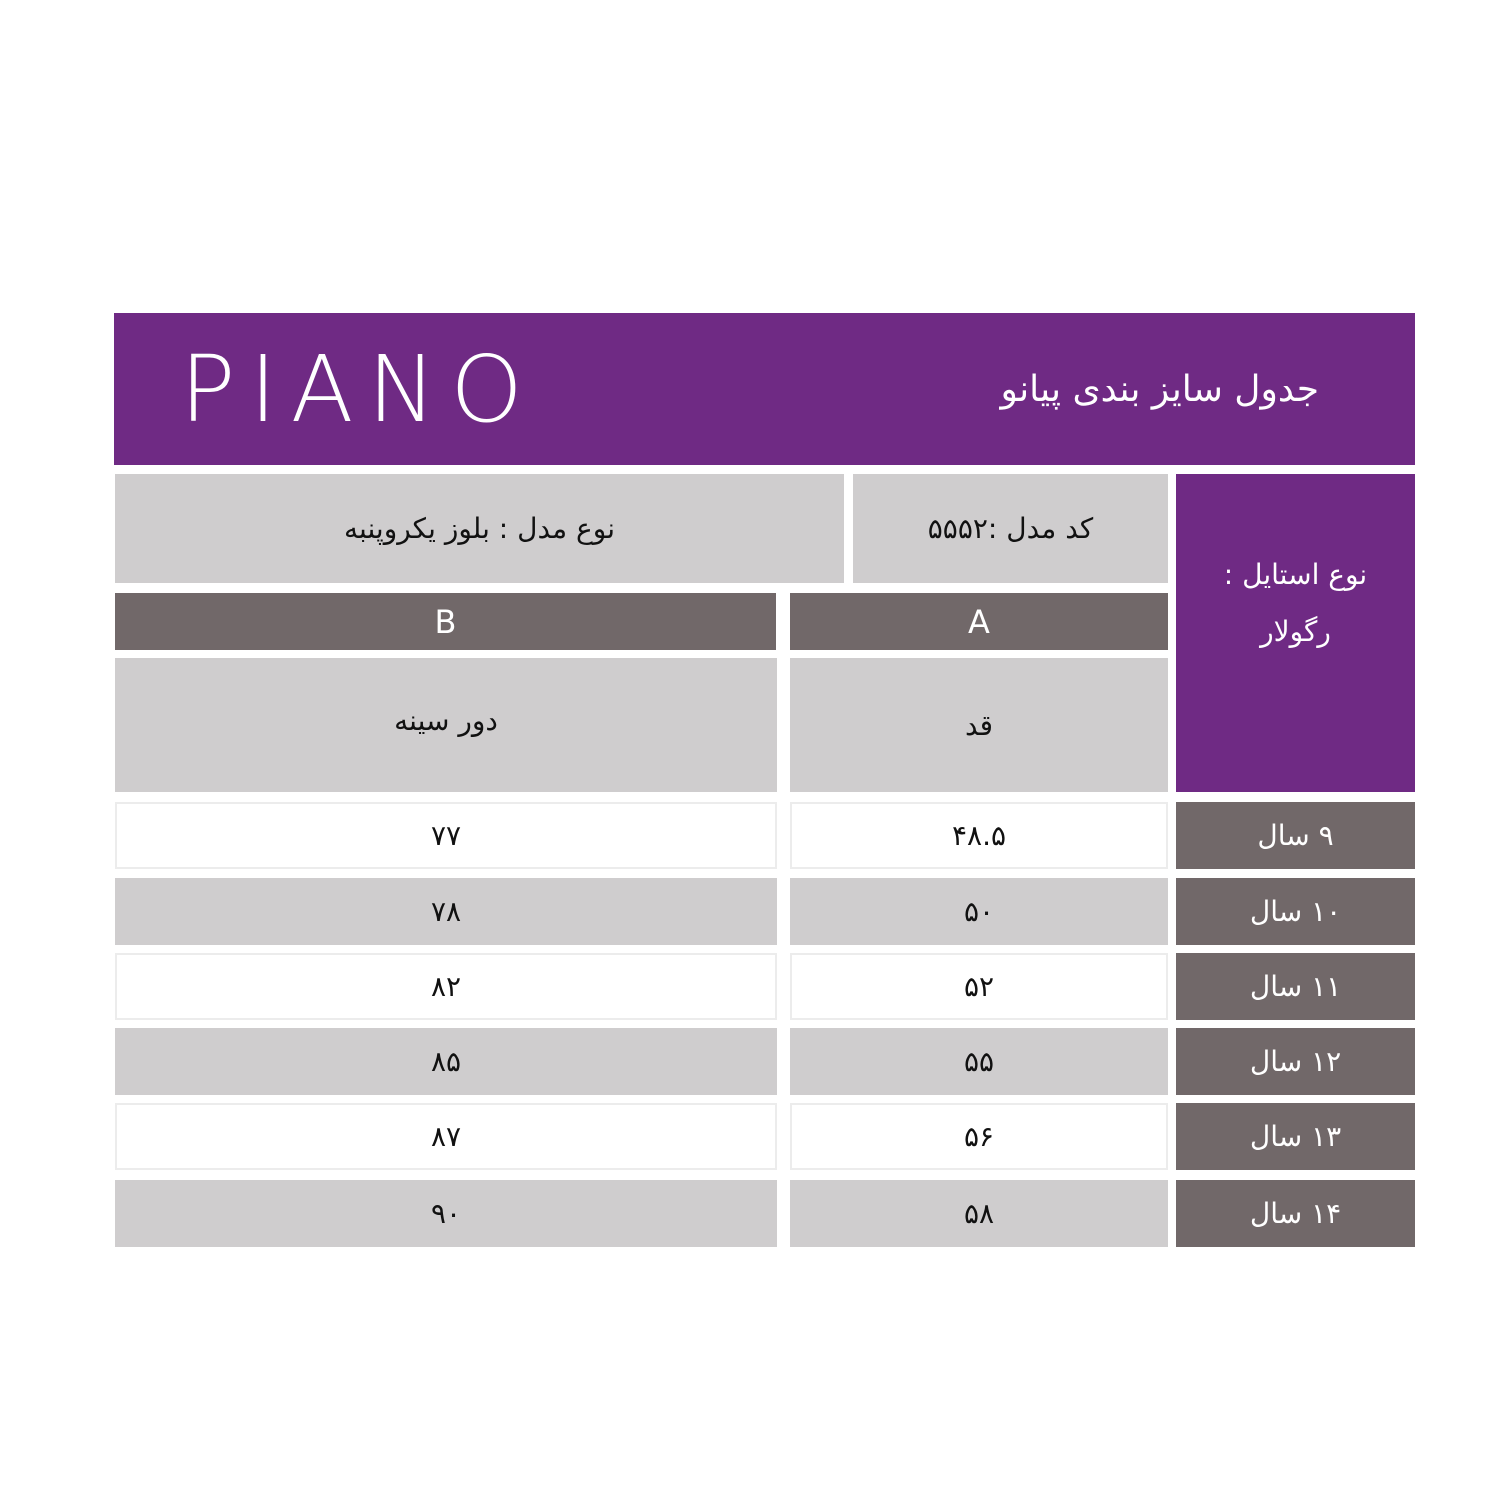 Image resolution: width=1500 pixels, height=1500 pixels. Describe the element at coordinates (479, 528) in the screenshot. I see `model-type-cell: نوع مدل : بلوز یکروپنبه` at that location.